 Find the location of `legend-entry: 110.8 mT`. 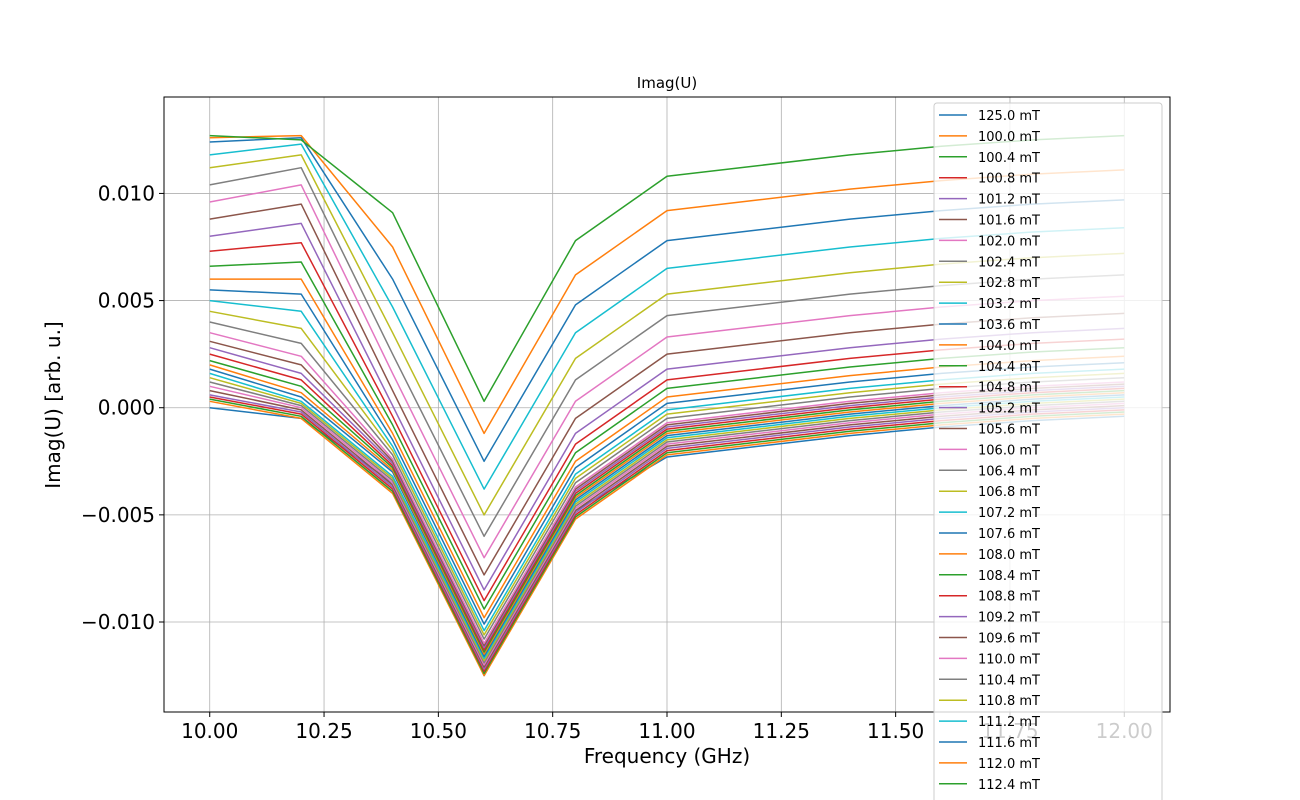

legend-entry: 110.8 mT is located at coordinates (1009, 701).